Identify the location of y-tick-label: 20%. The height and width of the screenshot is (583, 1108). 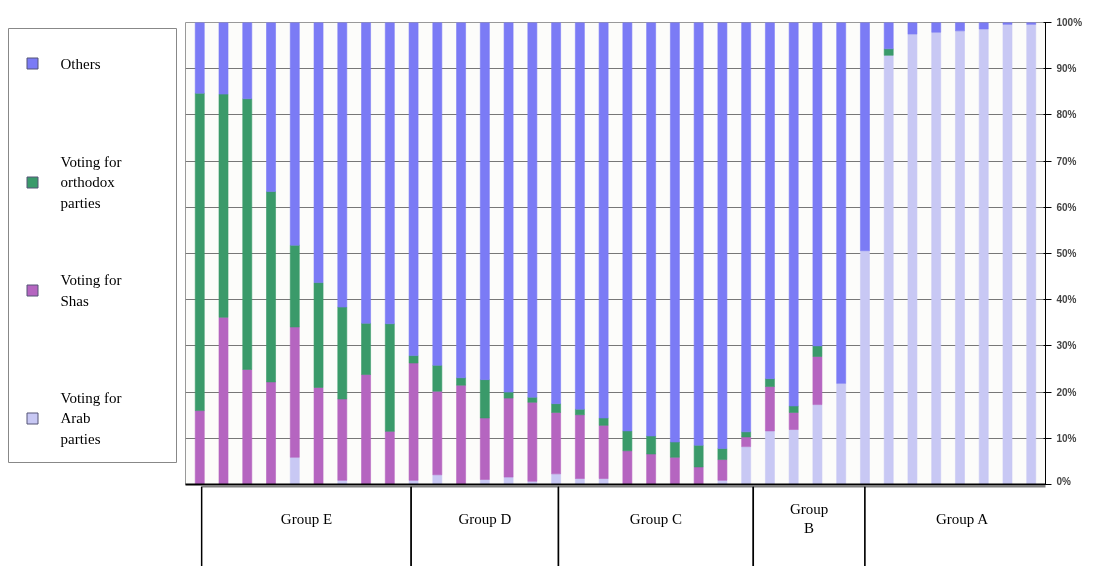
(1066, 392).